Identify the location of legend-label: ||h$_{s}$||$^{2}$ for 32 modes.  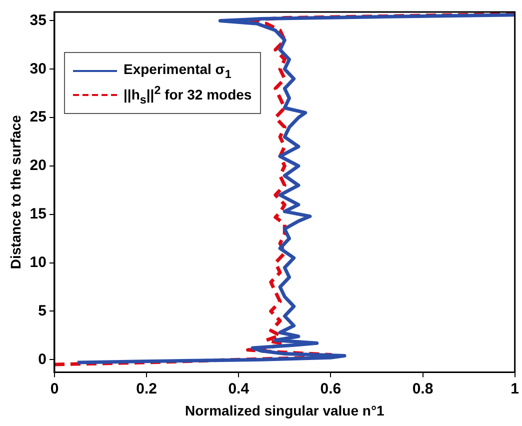
(187, 95).